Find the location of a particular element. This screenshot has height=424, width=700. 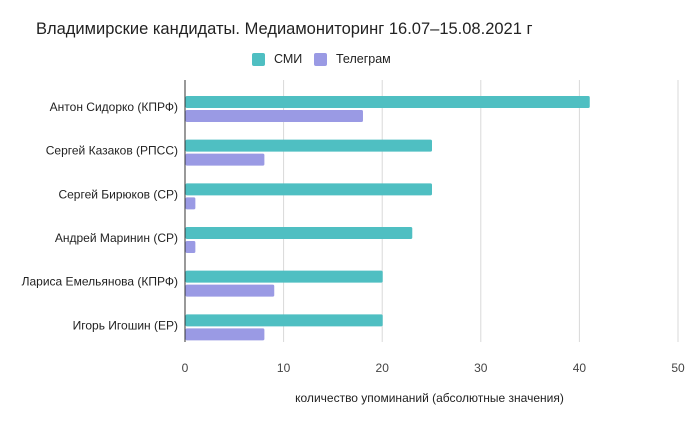

legend-item-telegram: Телеграм is located at coordinates (352, 59).